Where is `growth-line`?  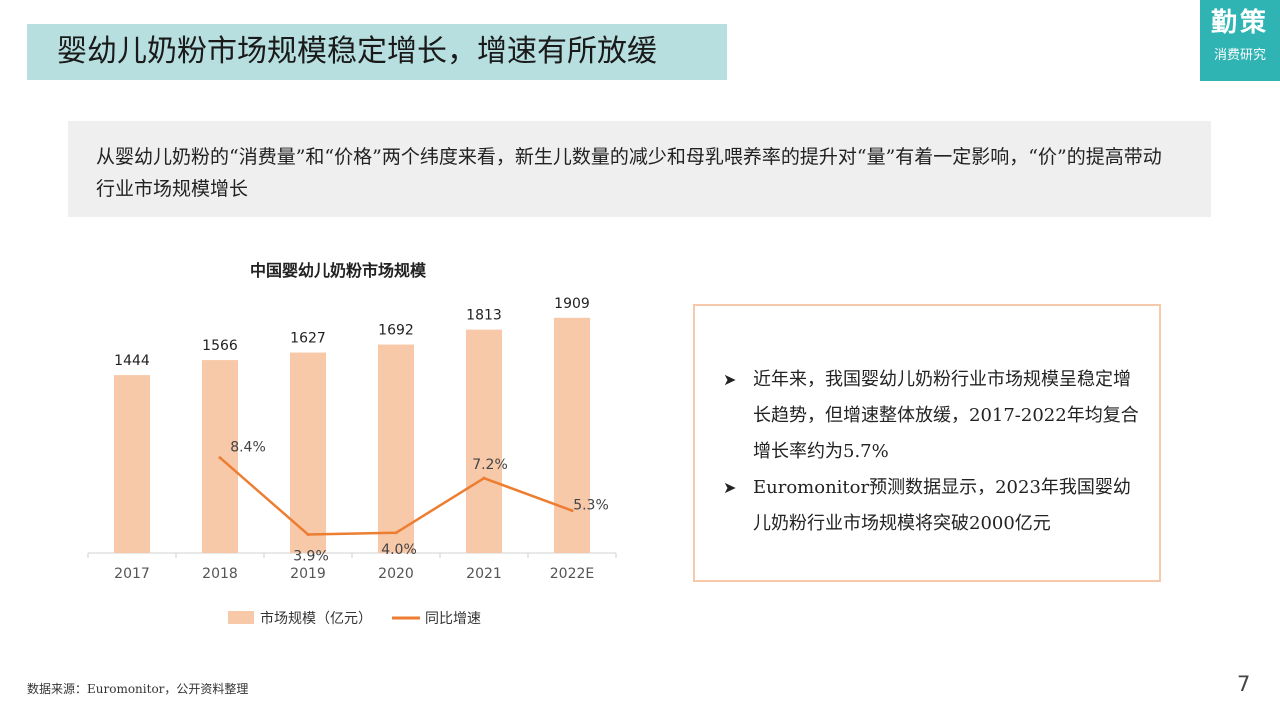 growth-line is located at coordinates (396, 496).